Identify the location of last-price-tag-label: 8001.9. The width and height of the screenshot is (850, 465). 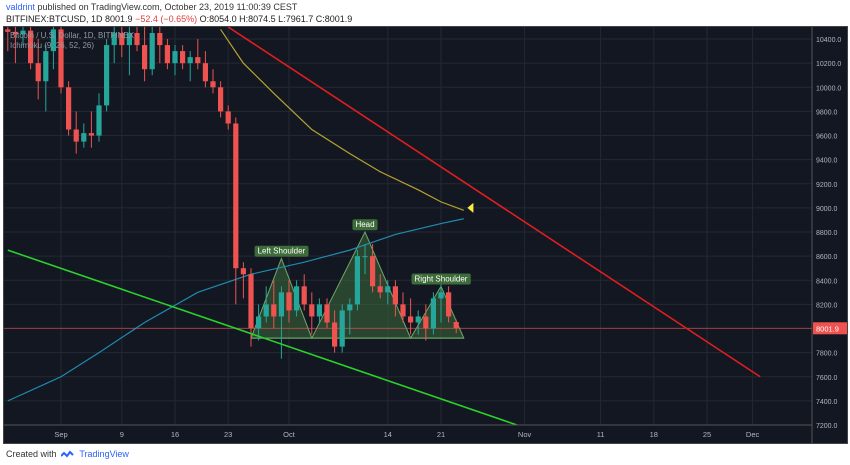
(827, 328).